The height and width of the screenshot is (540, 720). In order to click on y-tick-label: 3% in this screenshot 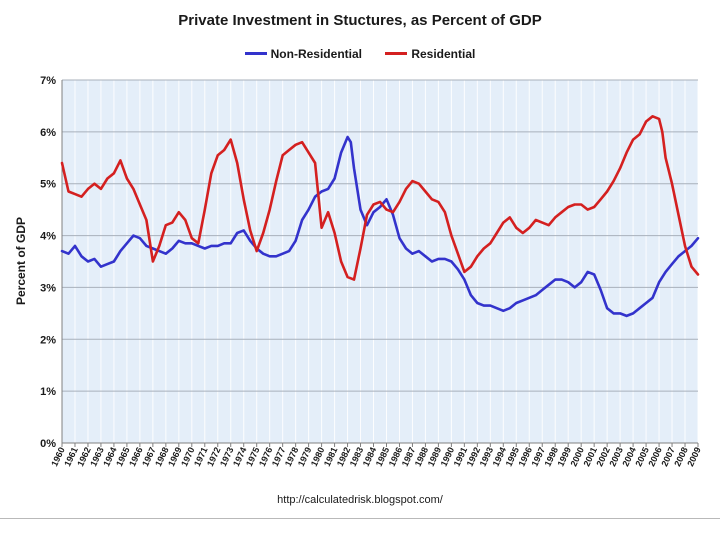, I will do `click(48, 288)`.